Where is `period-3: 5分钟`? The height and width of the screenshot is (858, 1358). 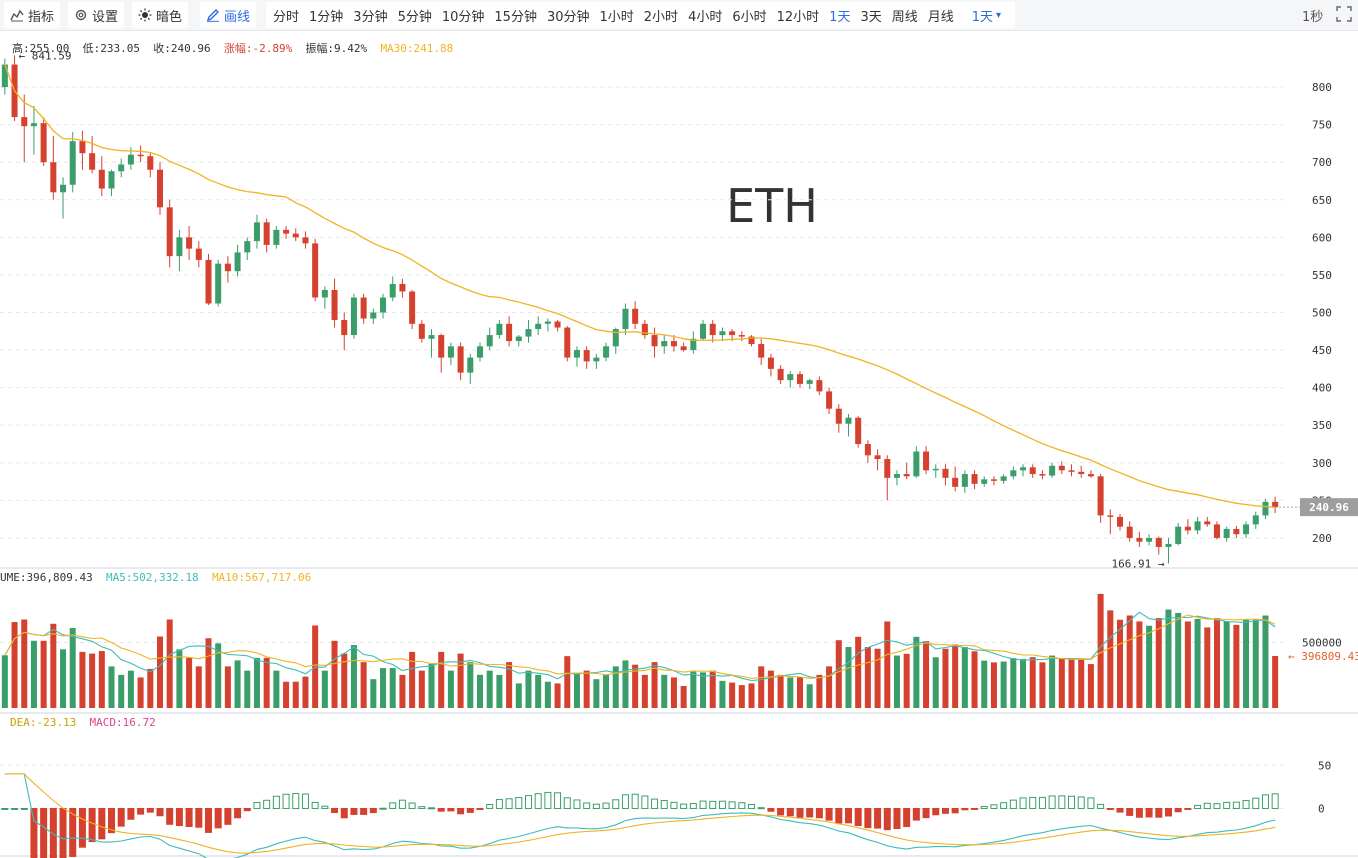
period-3: 5分钟 is located at coordinates (414, 17).